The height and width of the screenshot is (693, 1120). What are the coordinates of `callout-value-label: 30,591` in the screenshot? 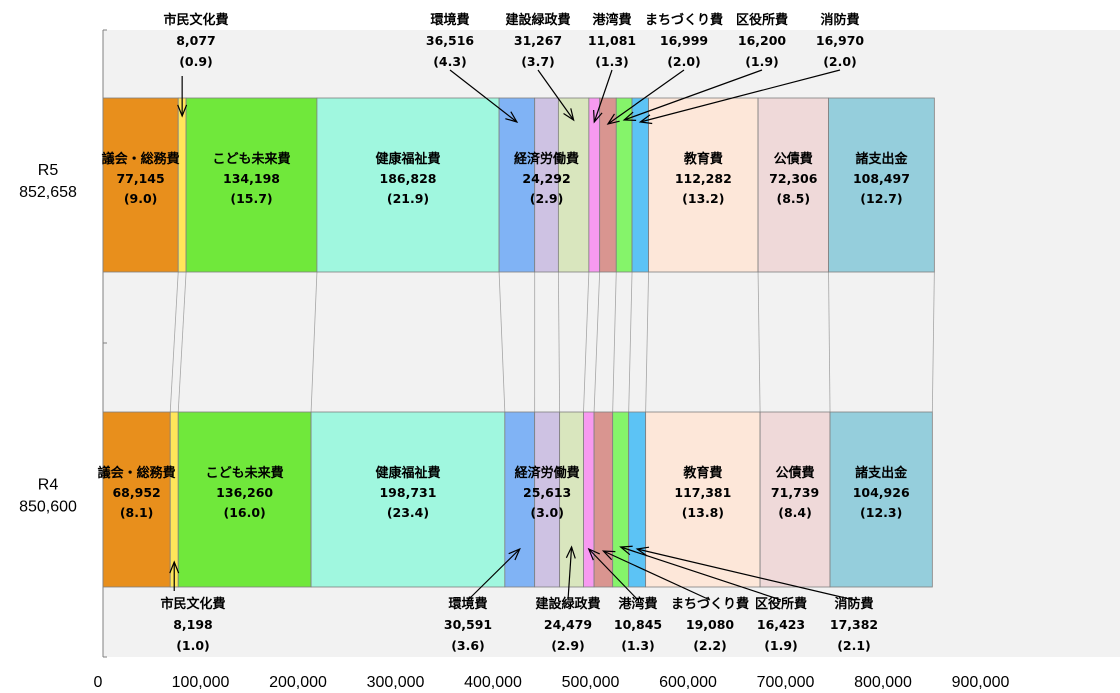 It's located at (468, 624).